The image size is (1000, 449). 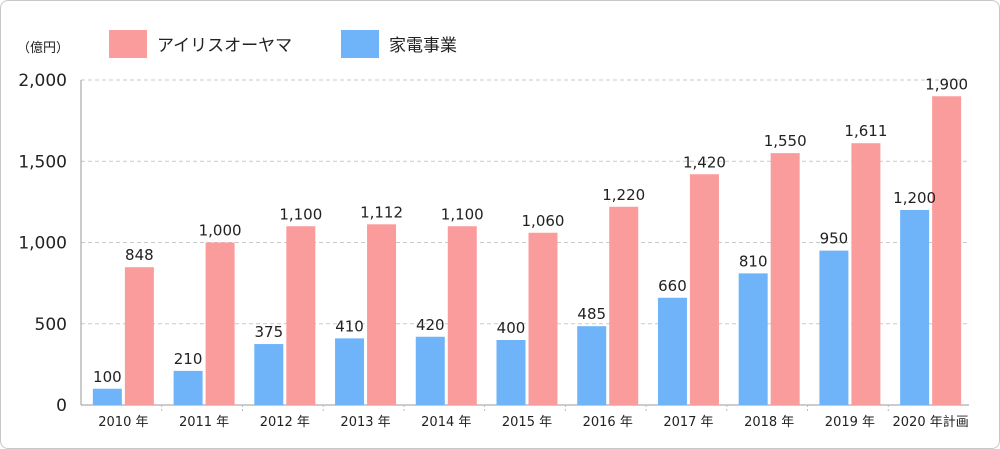 What do you see at coordinates (446, 422) in the screenshot?
I see `x-tick-label: 2014 年` at bounding box center [446, 422].